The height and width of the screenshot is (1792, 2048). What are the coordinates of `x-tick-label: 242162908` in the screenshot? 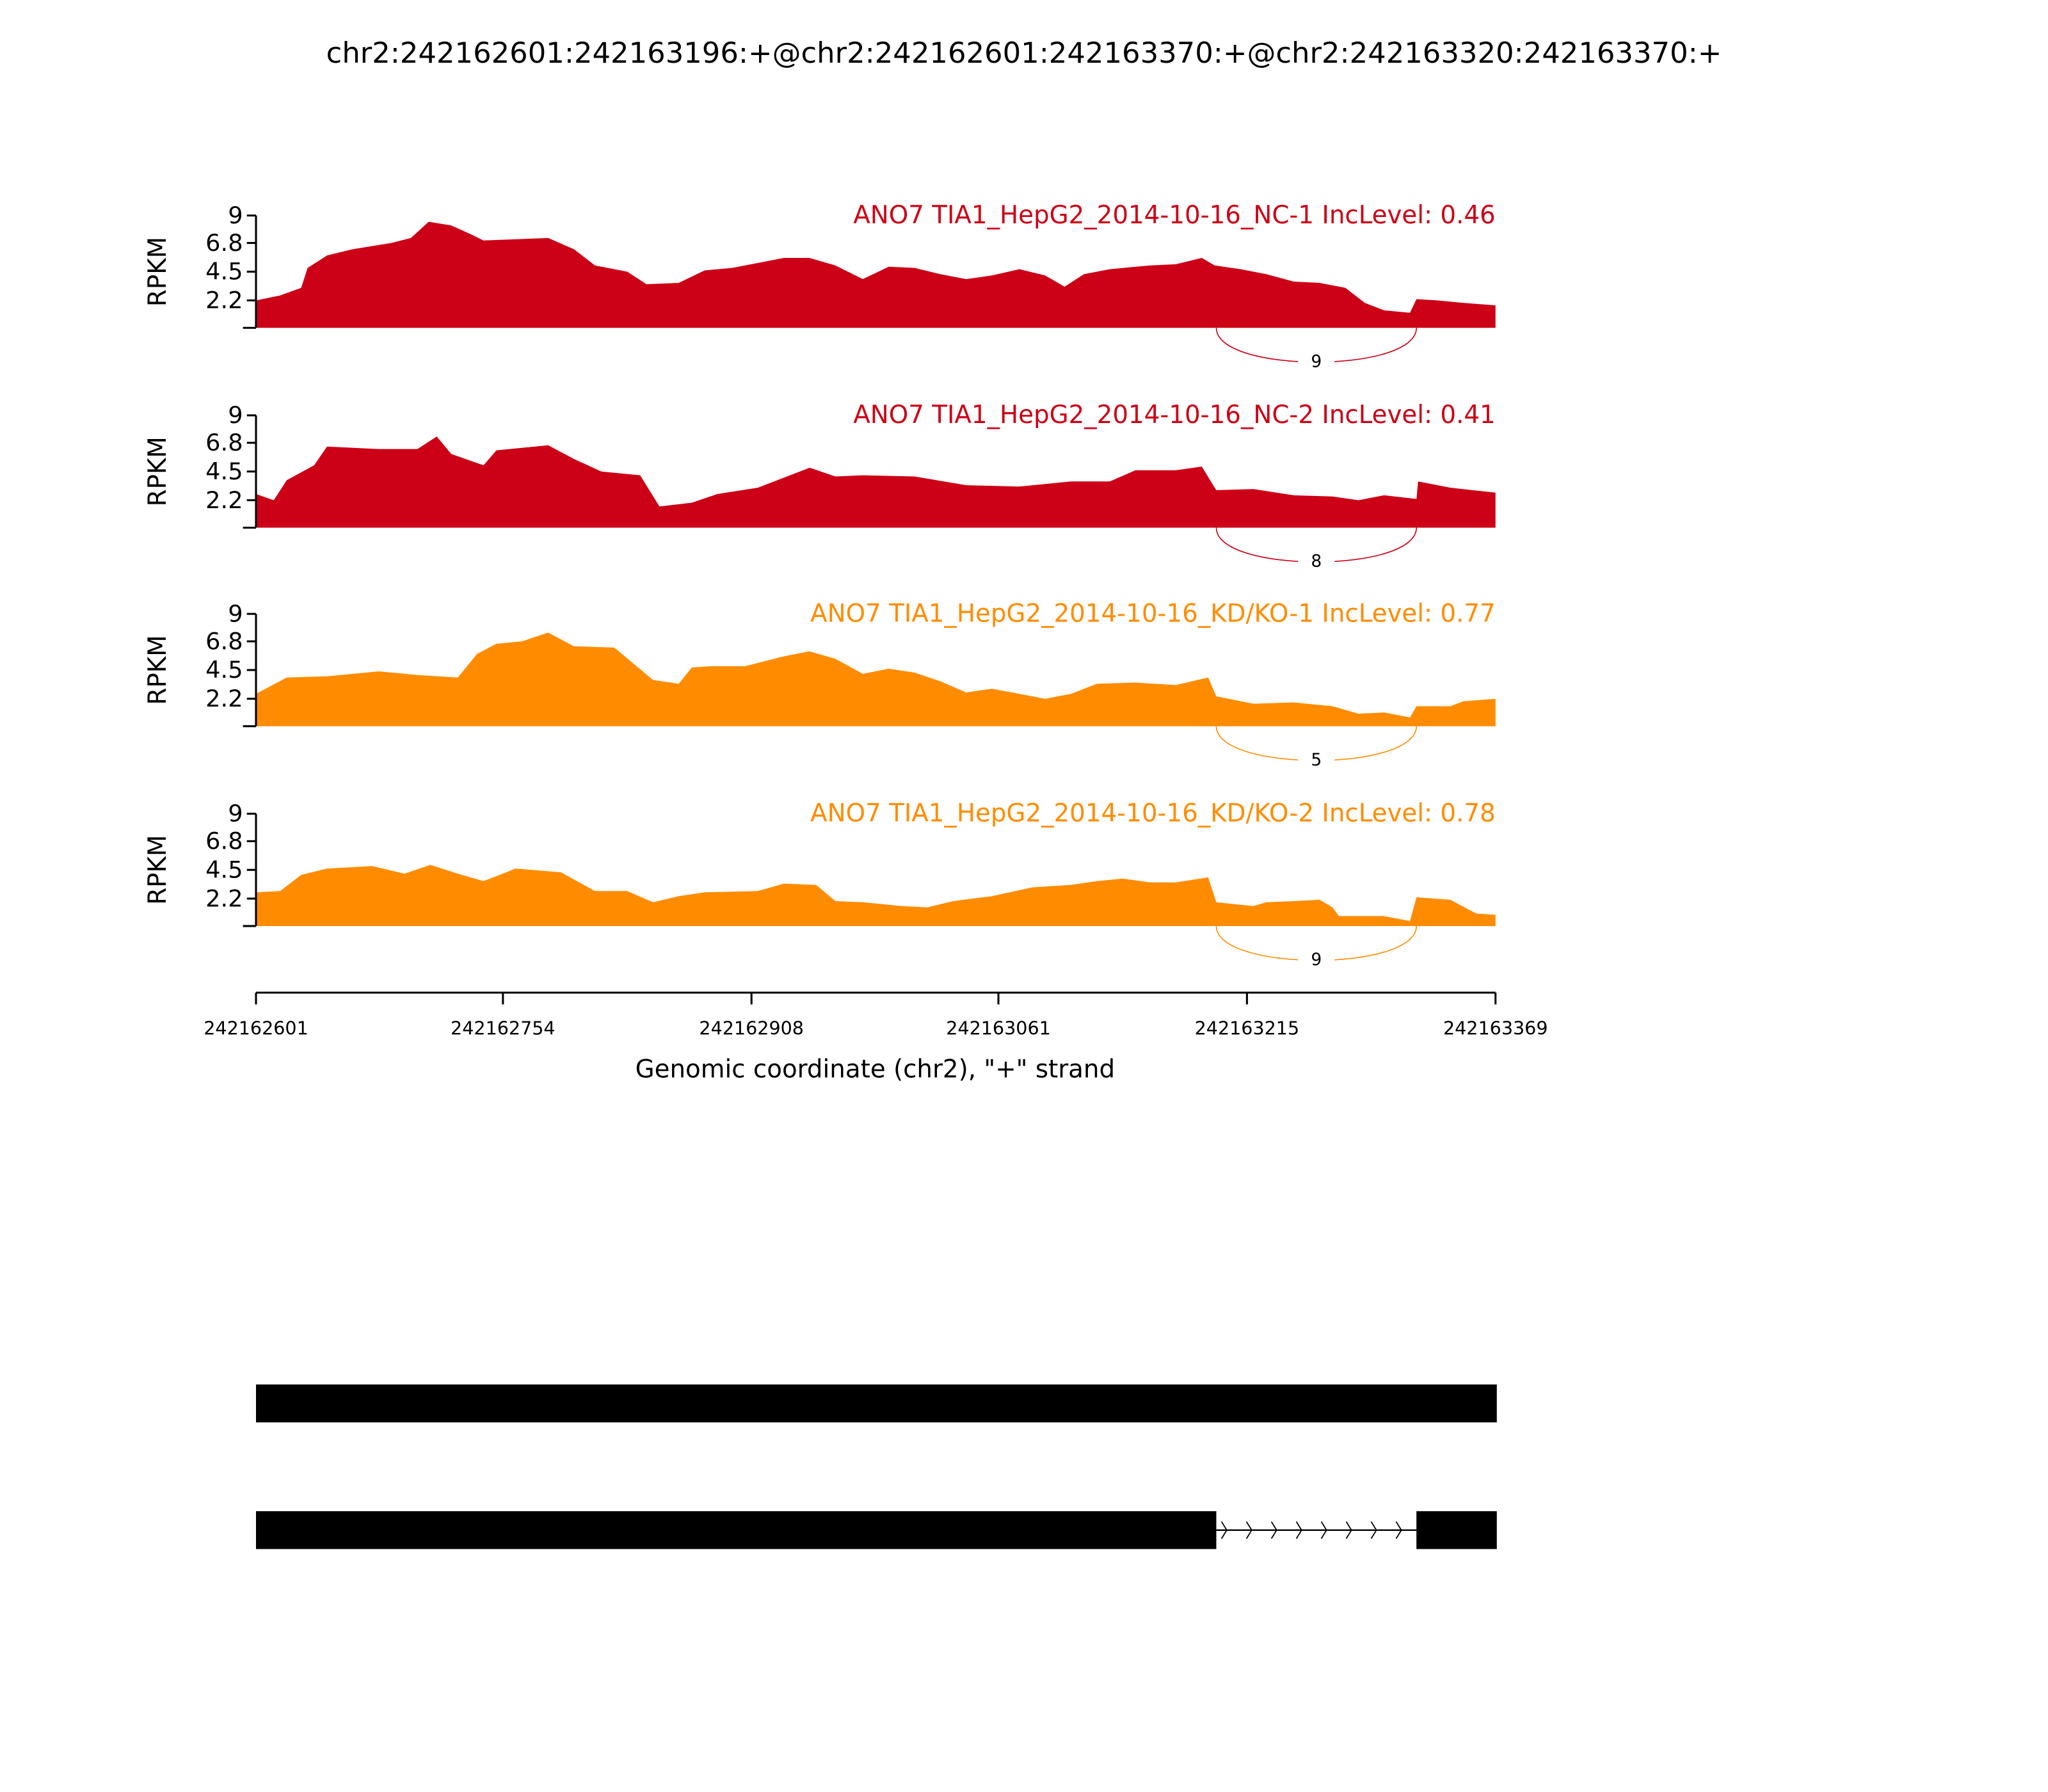 It's located at (751, 1028).